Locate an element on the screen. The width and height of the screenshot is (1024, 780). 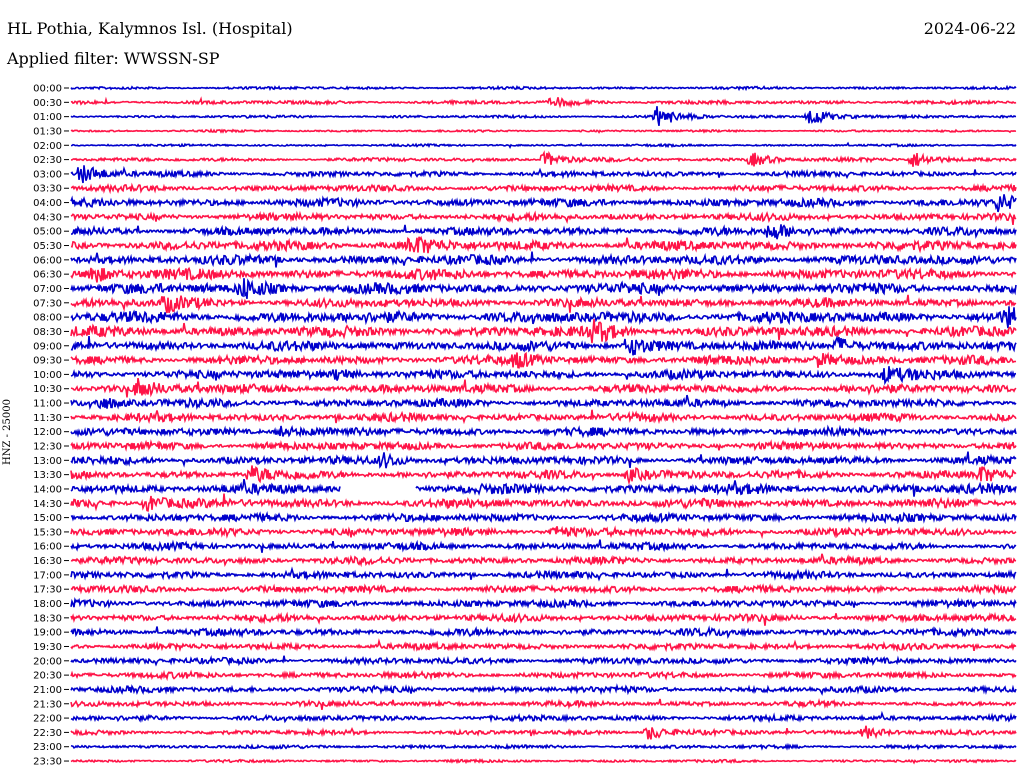
row-label: 00:00 is located at coordinates (47, 89).